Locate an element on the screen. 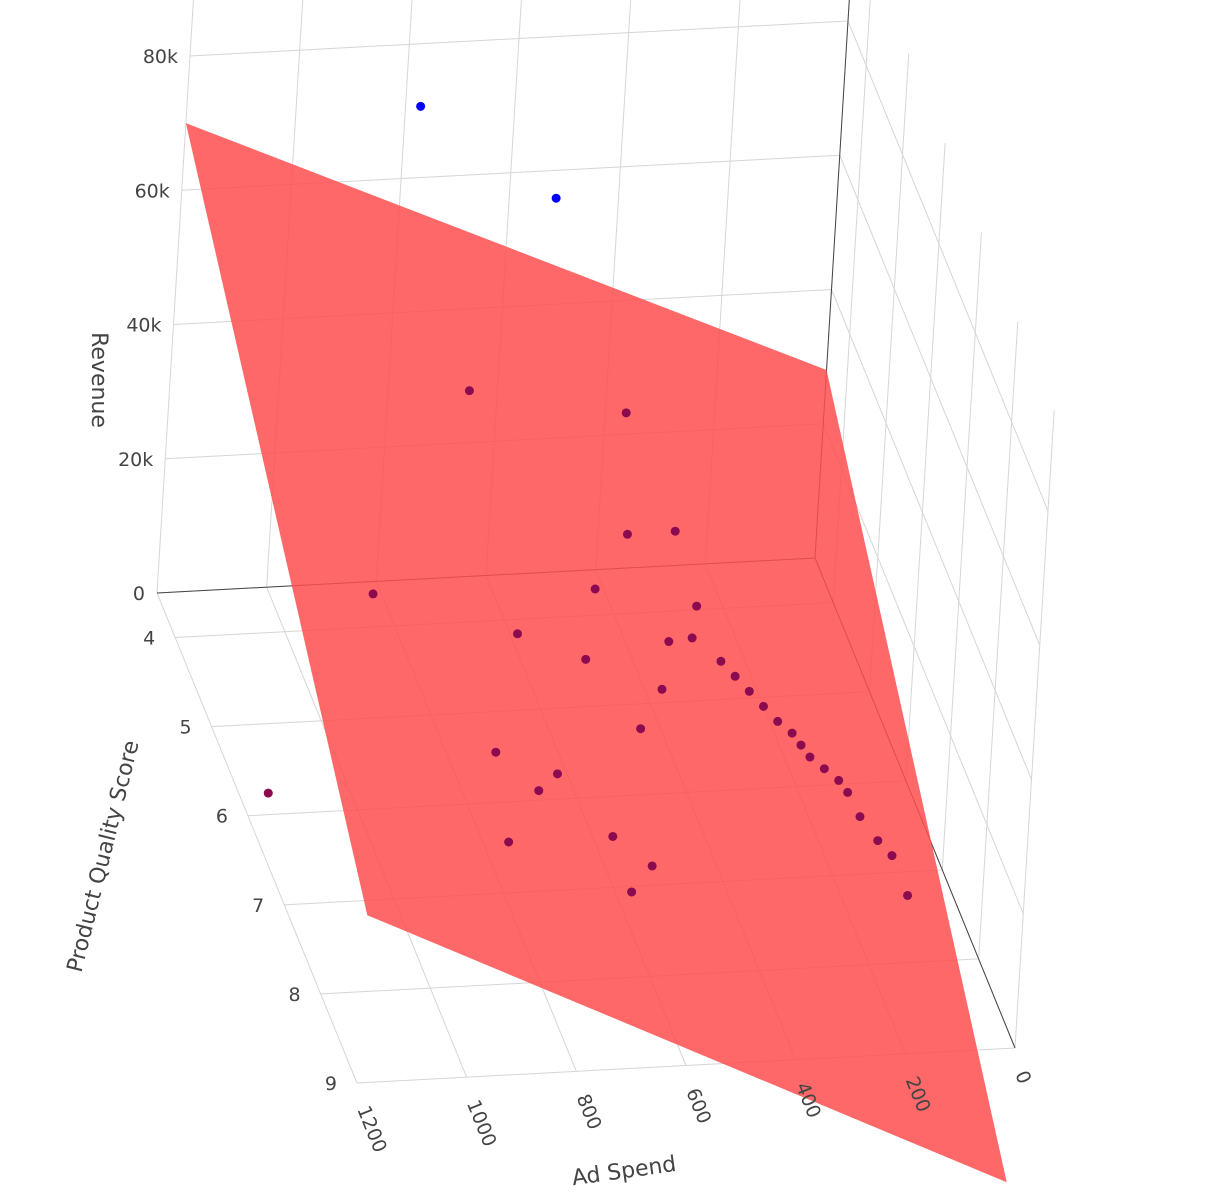 The height and width of the screenshot is (1200, 1213). z-tick-label: 20k is located at coordinates (135, 460).